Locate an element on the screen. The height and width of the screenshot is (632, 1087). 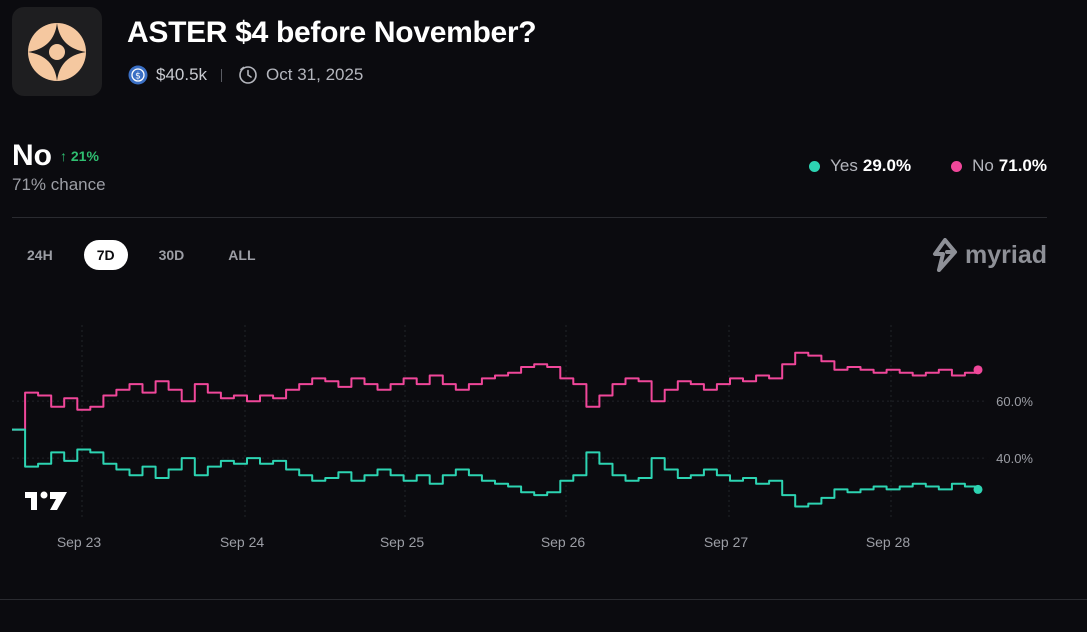
brand-name: myriad is located at coordinates (1006, 254).